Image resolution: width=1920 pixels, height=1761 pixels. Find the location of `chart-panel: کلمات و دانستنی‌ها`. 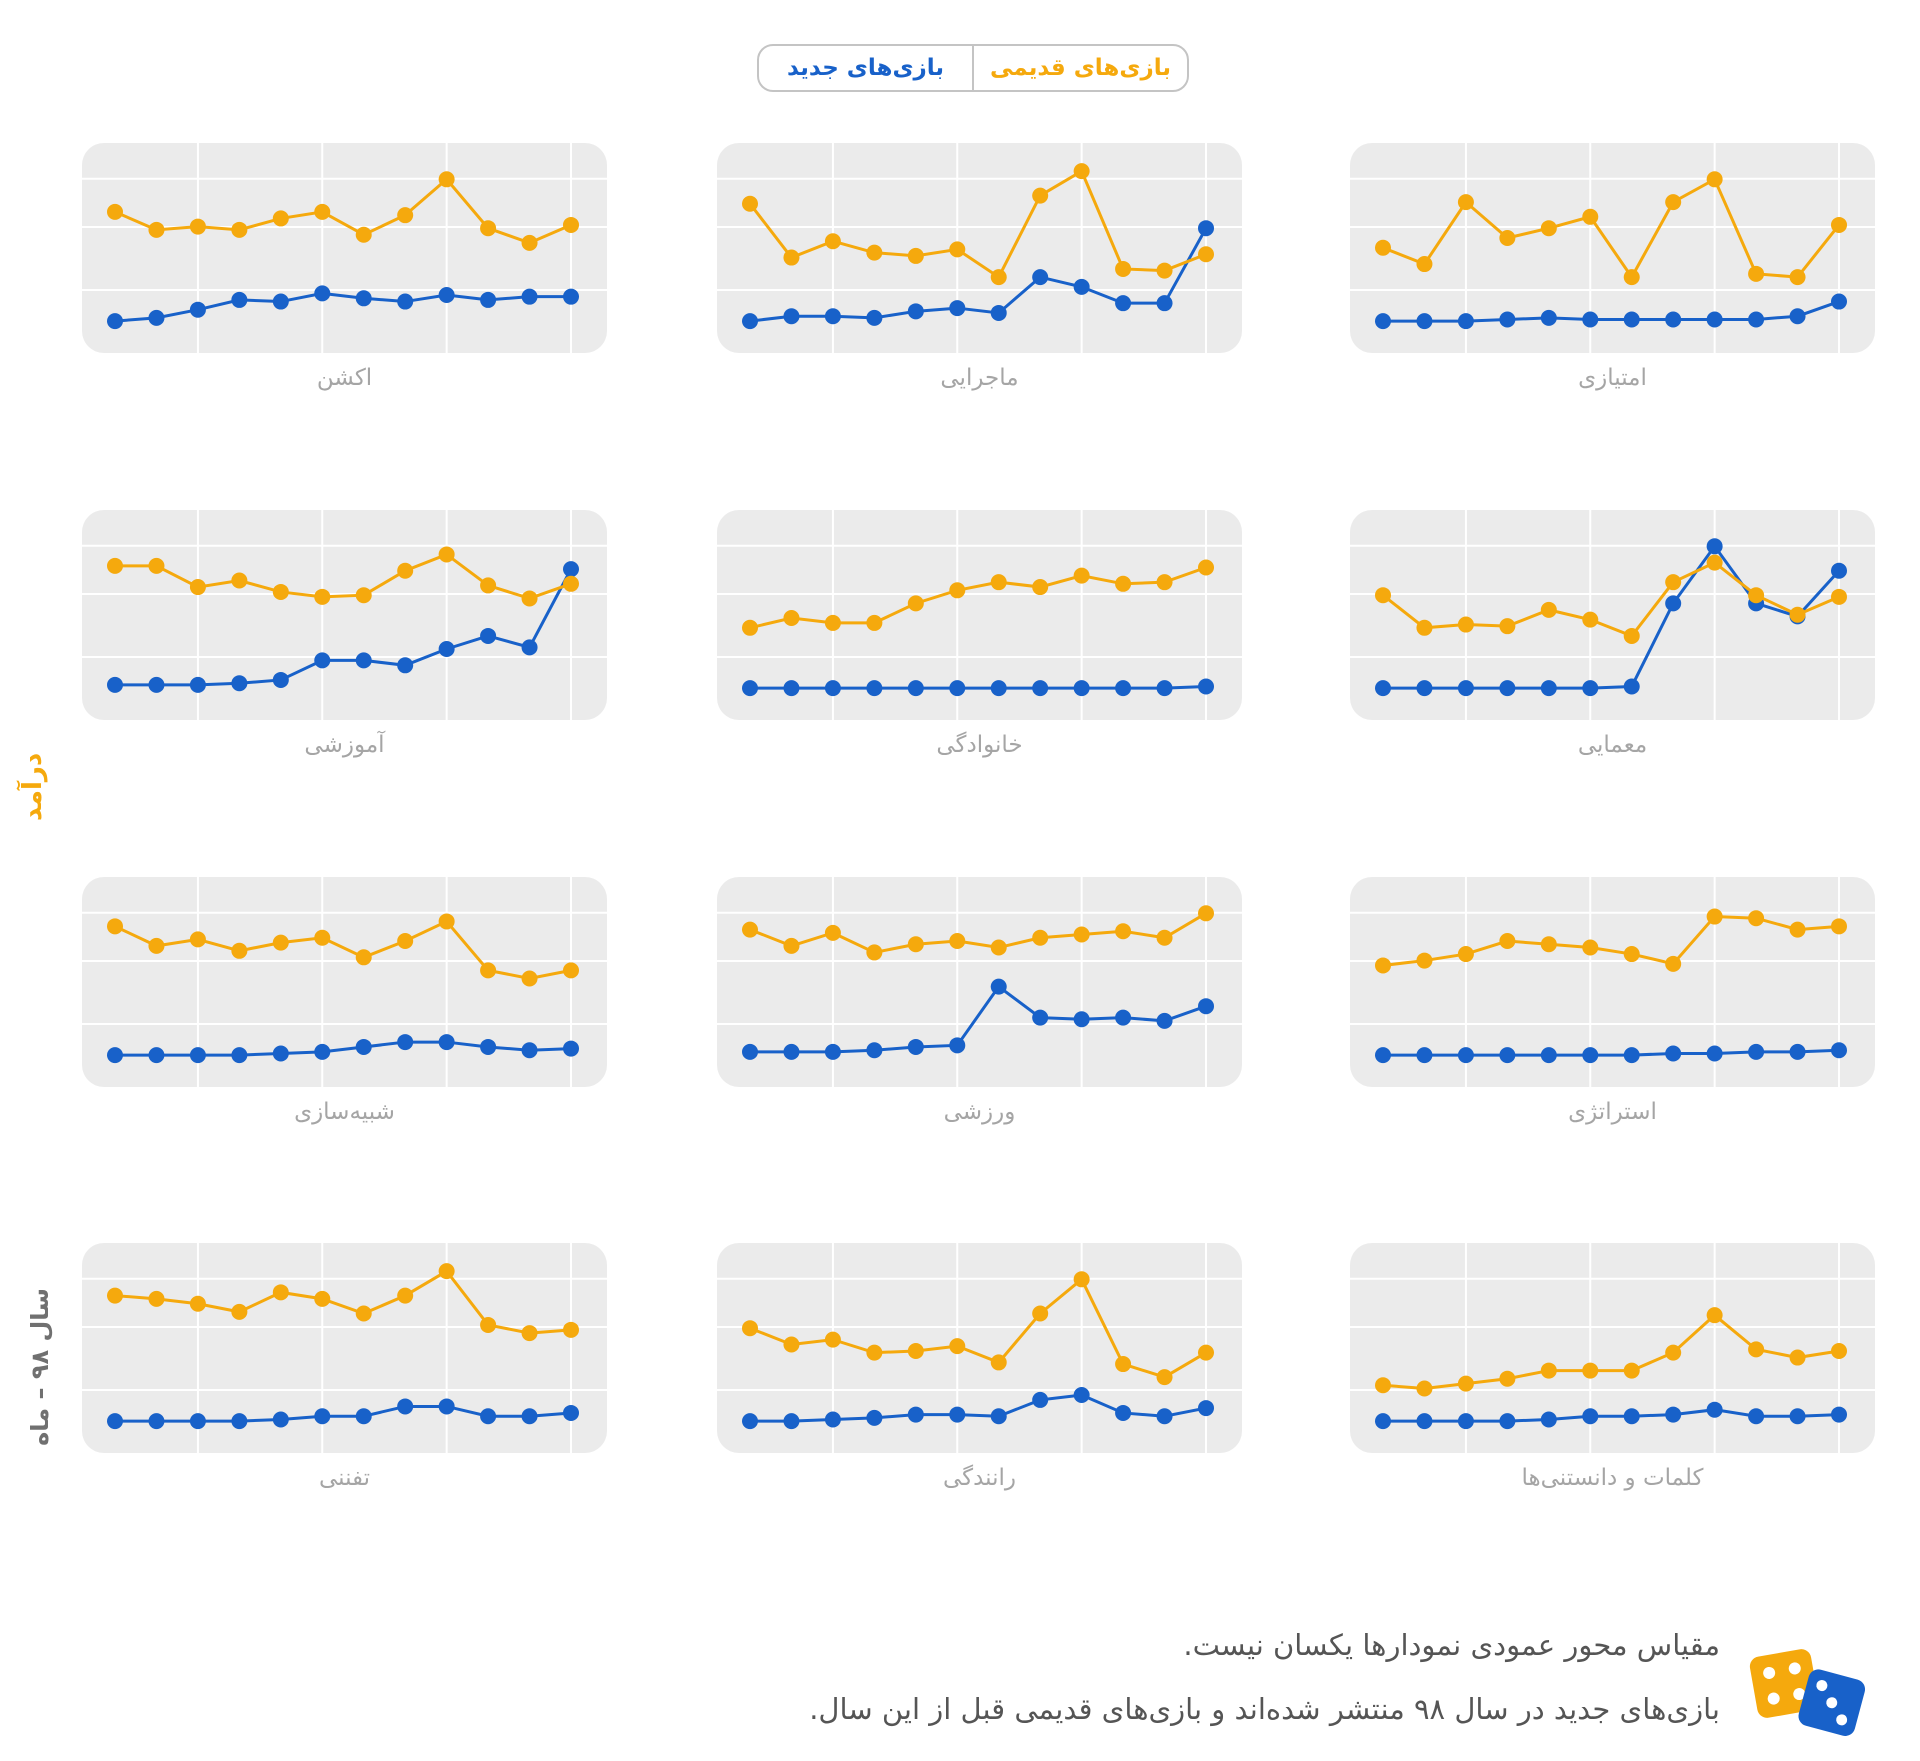

chart-panel: کلمات و دانستنی‌ها is located at coordinates (1612, 1378).